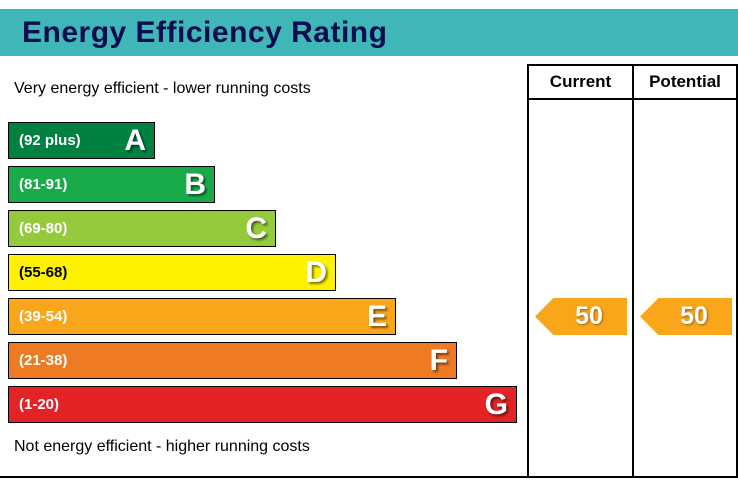 Image resolution: width=738 pixels, height=483 pixels. What do you see at coordinates (39, 404) in the screenshot?
I see `band-range-label: (1-20)` at bounding box center [39, 404].